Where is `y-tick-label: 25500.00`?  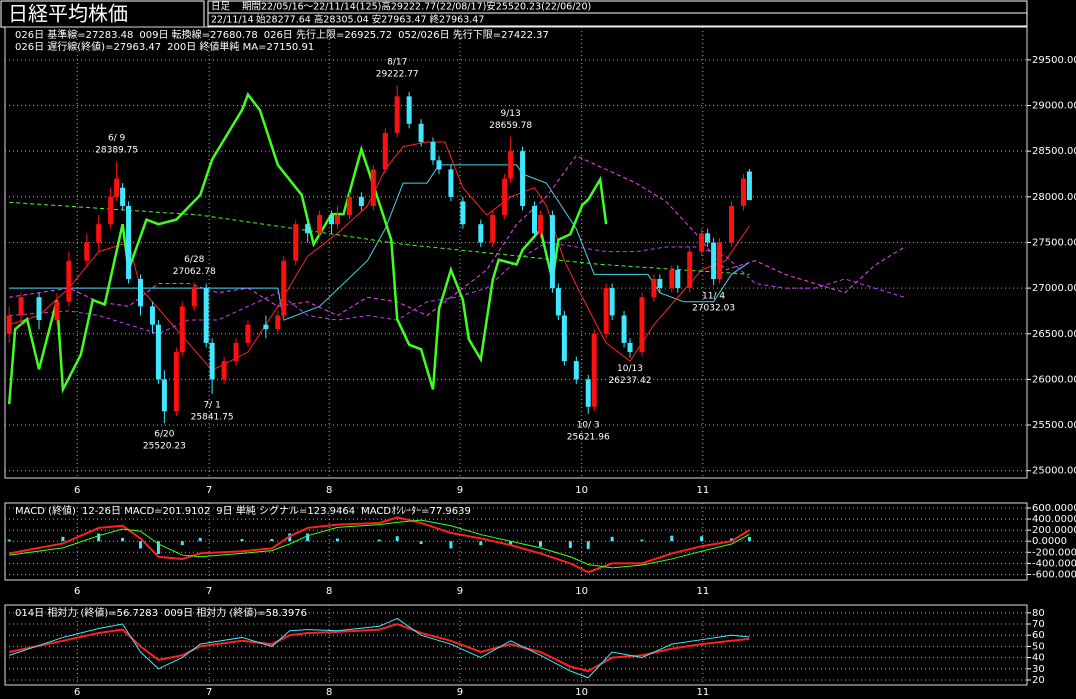 y-tick-label: 25500.00 is located at coordinates (1054, 425).